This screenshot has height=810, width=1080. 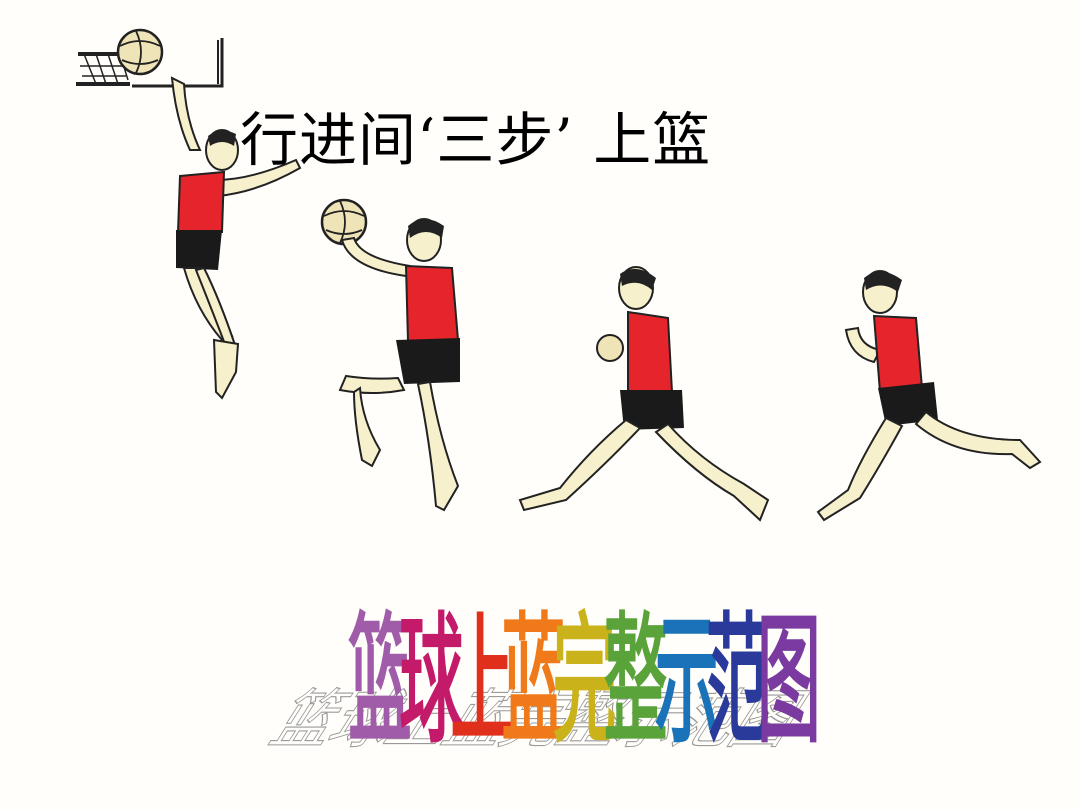 I want to click on wordart-banner: 篮球上蓝完整示范图, so click(x=540, y=685).